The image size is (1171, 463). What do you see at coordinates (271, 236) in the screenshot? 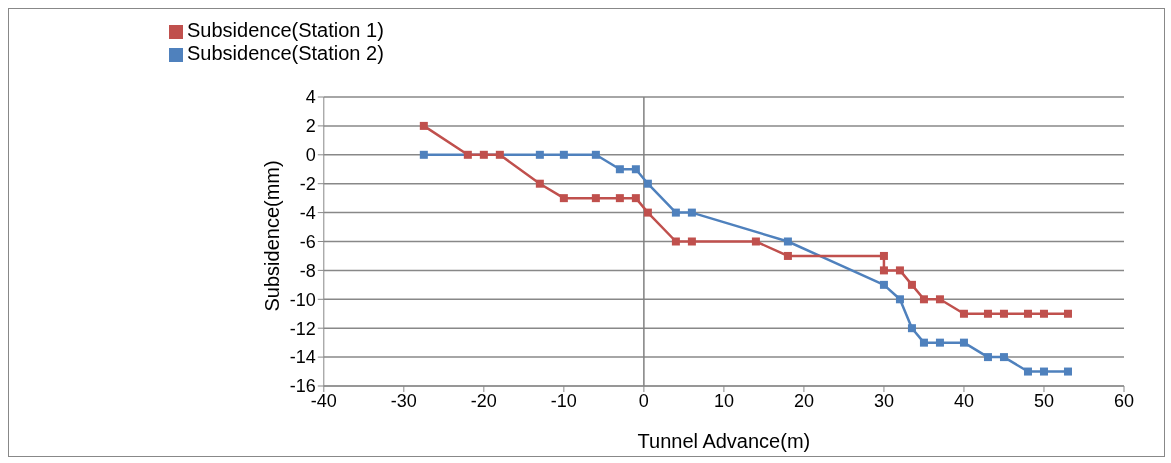
I see `y-axis-title: Subsidence(mm)` at bounding box center [271, 236].